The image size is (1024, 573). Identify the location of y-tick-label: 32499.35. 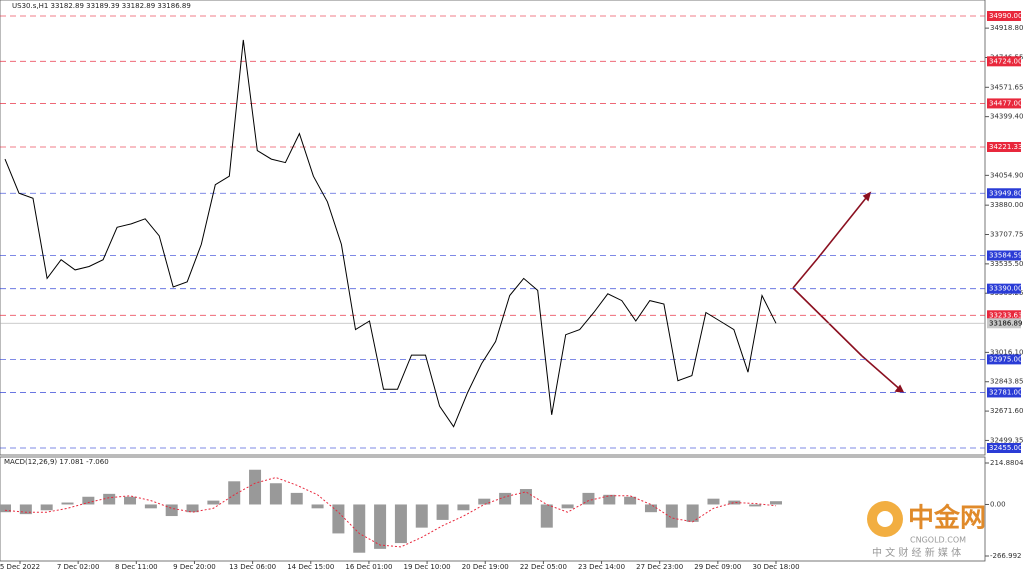
(1006, 440).